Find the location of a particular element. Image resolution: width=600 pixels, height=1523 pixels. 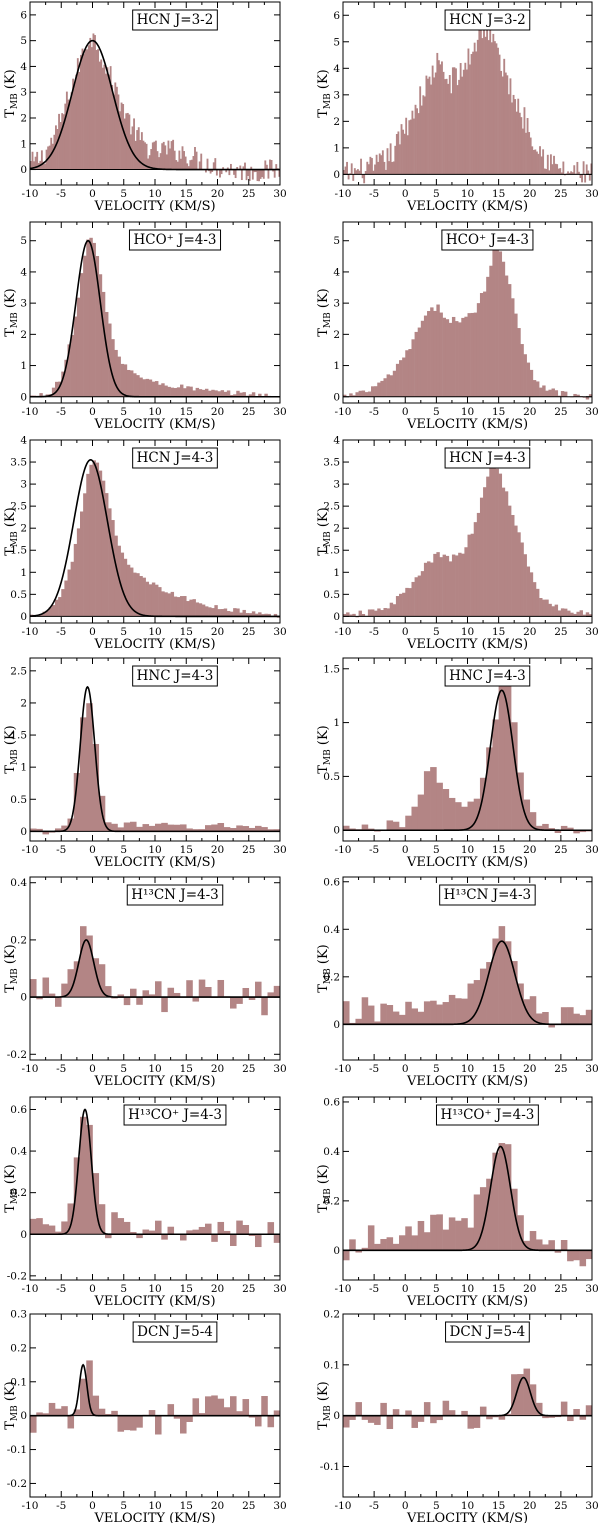

x-tick-label: -5 is located at coordinates (374, 1506).